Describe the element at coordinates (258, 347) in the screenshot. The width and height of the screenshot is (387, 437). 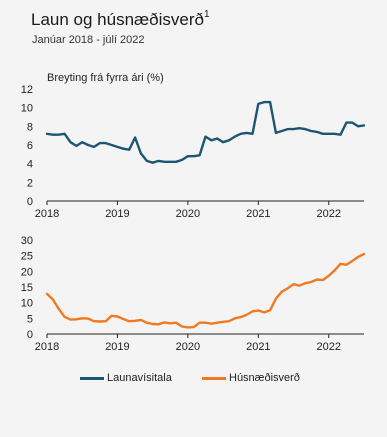
I see `x-tick-label-2-2021: 2021` at that location.